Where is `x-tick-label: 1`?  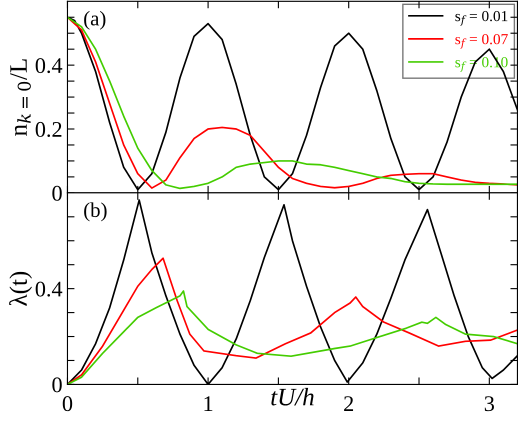
x-tick-label: 1 is located at coordinates (208, 403).